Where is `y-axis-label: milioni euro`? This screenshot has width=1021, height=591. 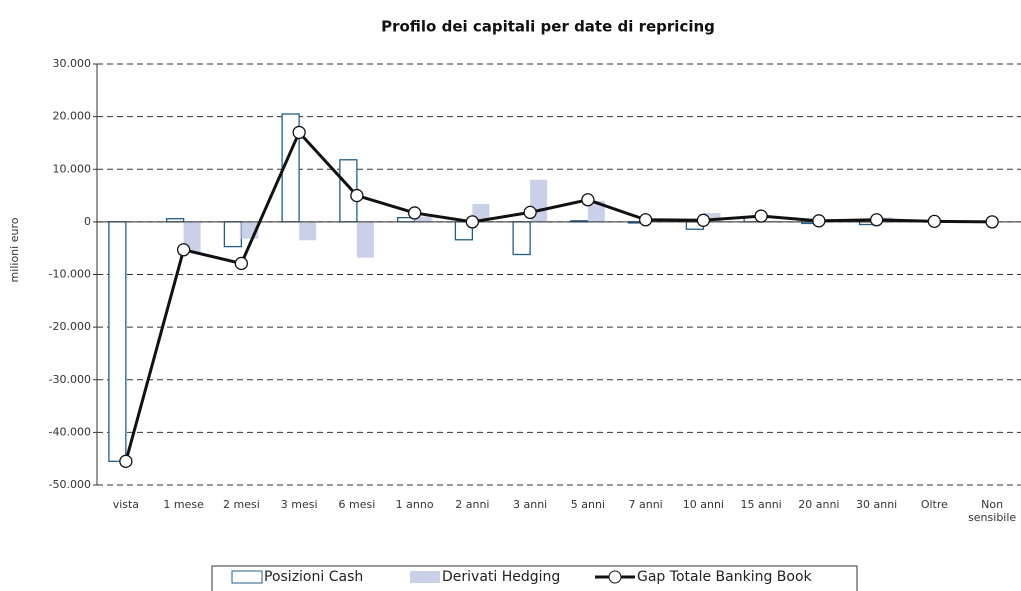 y-axis-label: milioni euro is located at coordinates (14, 249).